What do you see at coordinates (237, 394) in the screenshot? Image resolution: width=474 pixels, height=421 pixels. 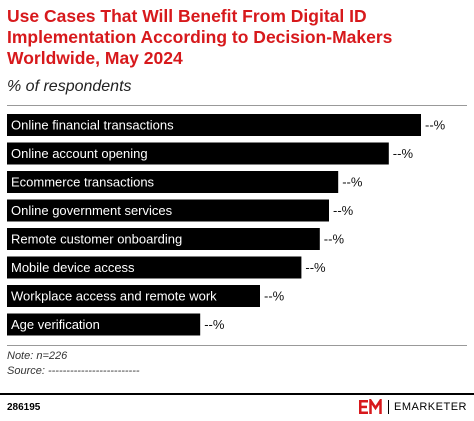 I see `footer-divider` at bounding box center [237, 394].